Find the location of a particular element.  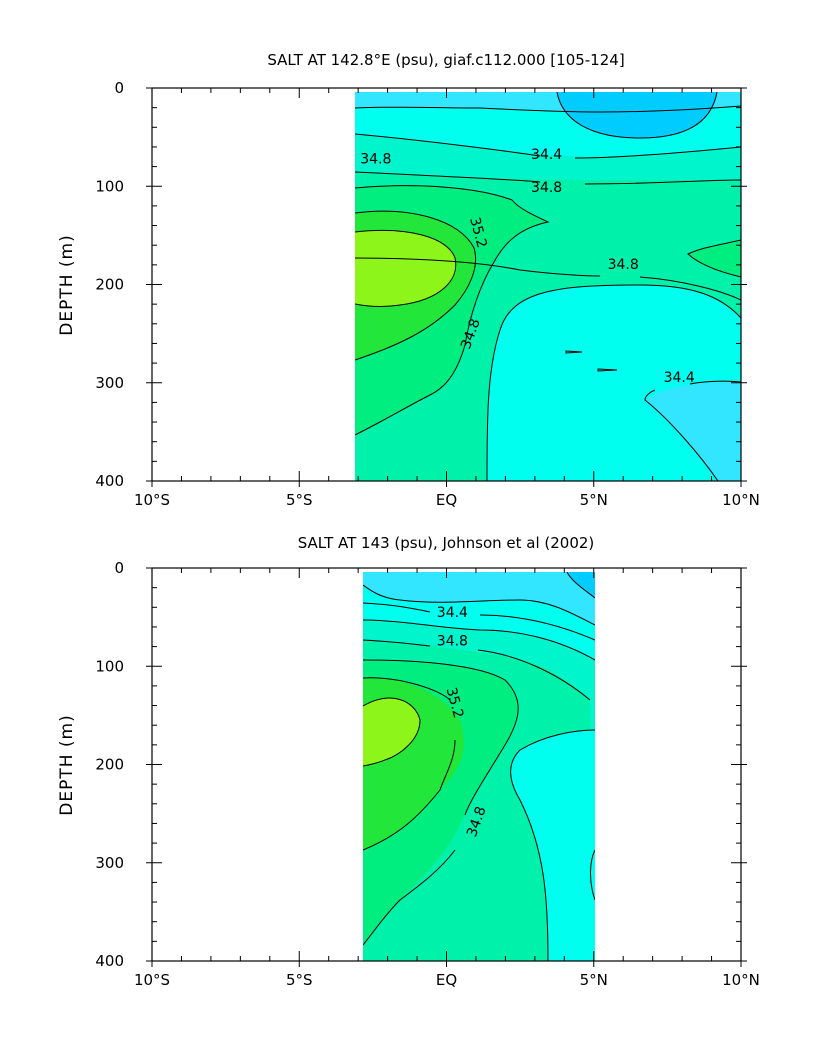

bottom-y-tick-label: 400 is located at coordinates (109, 961).